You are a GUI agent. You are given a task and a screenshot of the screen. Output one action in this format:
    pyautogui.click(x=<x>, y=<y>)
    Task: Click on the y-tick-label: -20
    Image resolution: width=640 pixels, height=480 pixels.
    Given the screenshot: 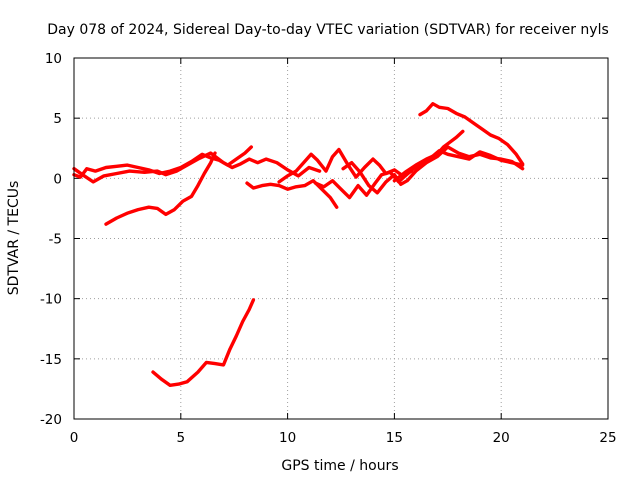 What is the action you would take?
    pyautogui.click(x=51, y=420)
    